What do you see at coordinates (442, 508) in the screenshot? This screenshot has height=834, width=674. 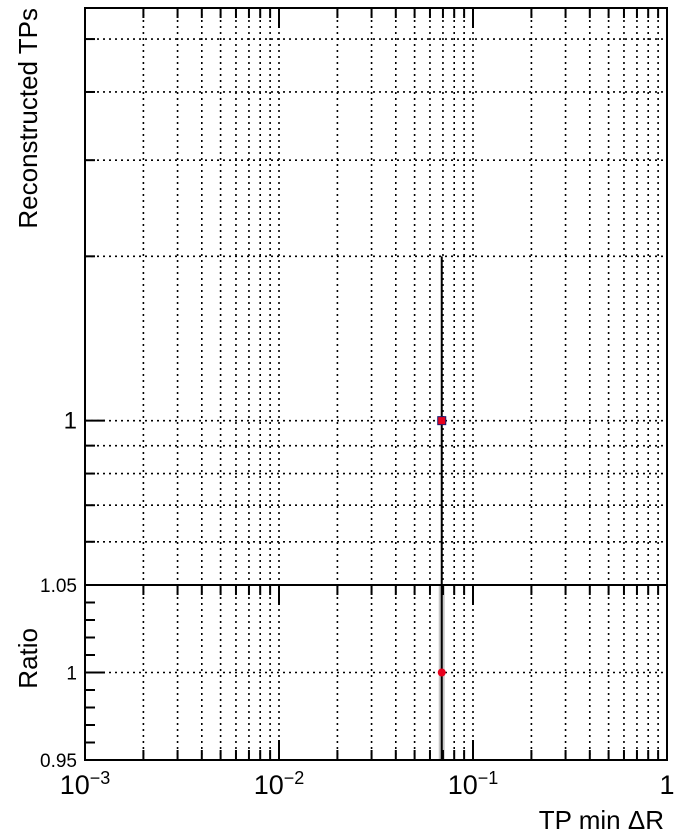 I see `data-layer` at bounding box center [442, 508].